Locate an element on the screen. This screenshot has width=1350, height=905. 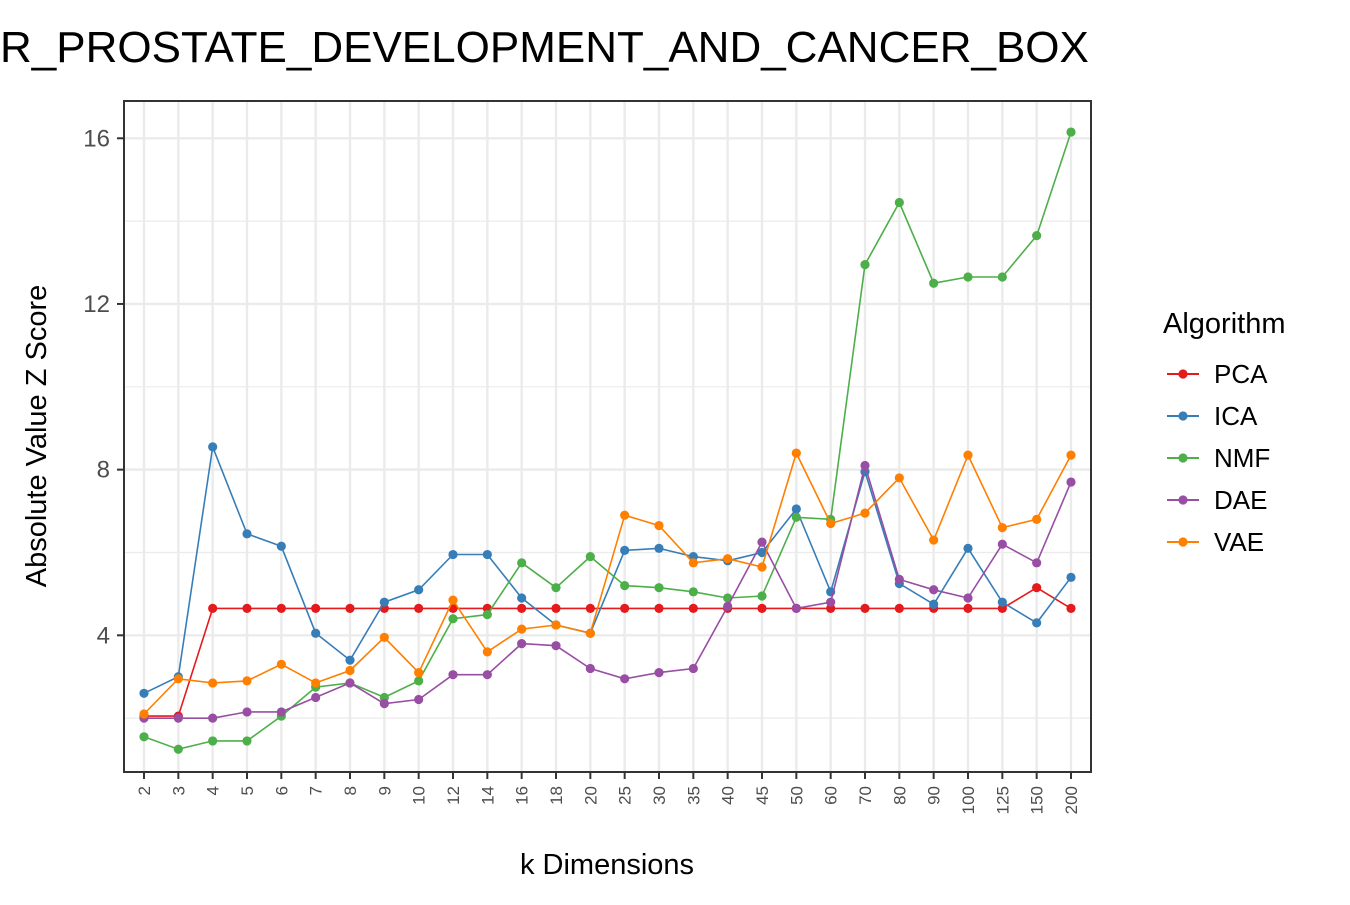
x-tick-label: 14 is located at coordinates (487, 795).